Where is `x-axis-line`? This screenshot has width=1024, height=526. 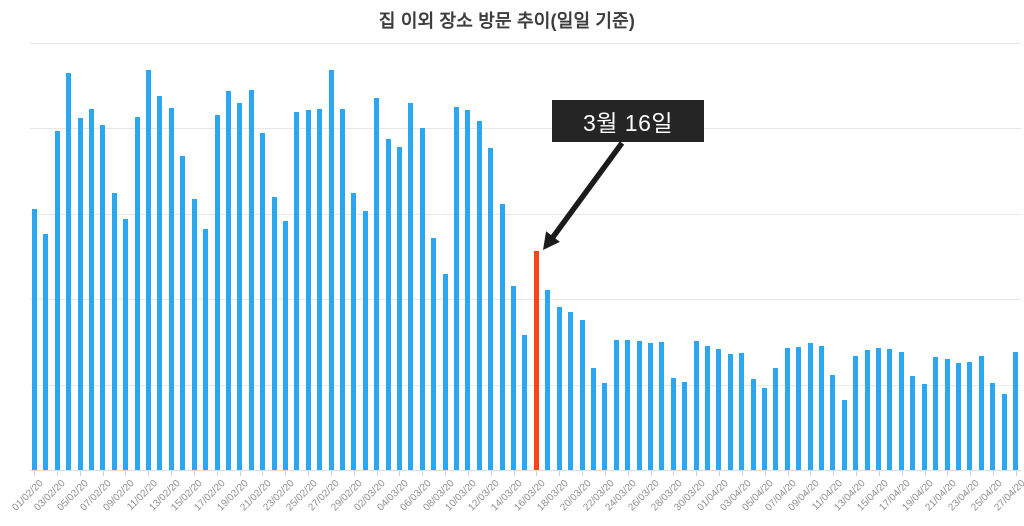
x-axis-line is located at coordinates (525, 470).